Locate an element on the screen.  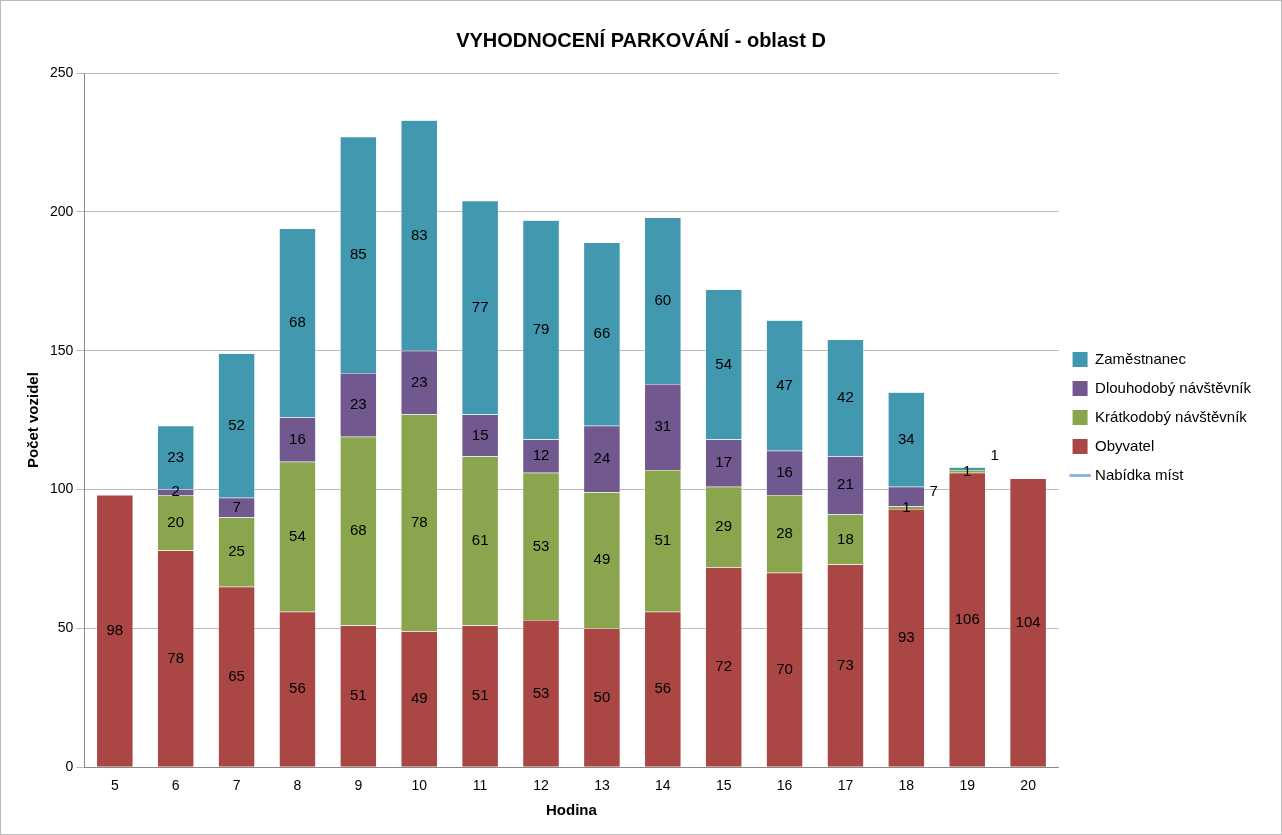
data-label: 42 is located at coordinates (845, 397).